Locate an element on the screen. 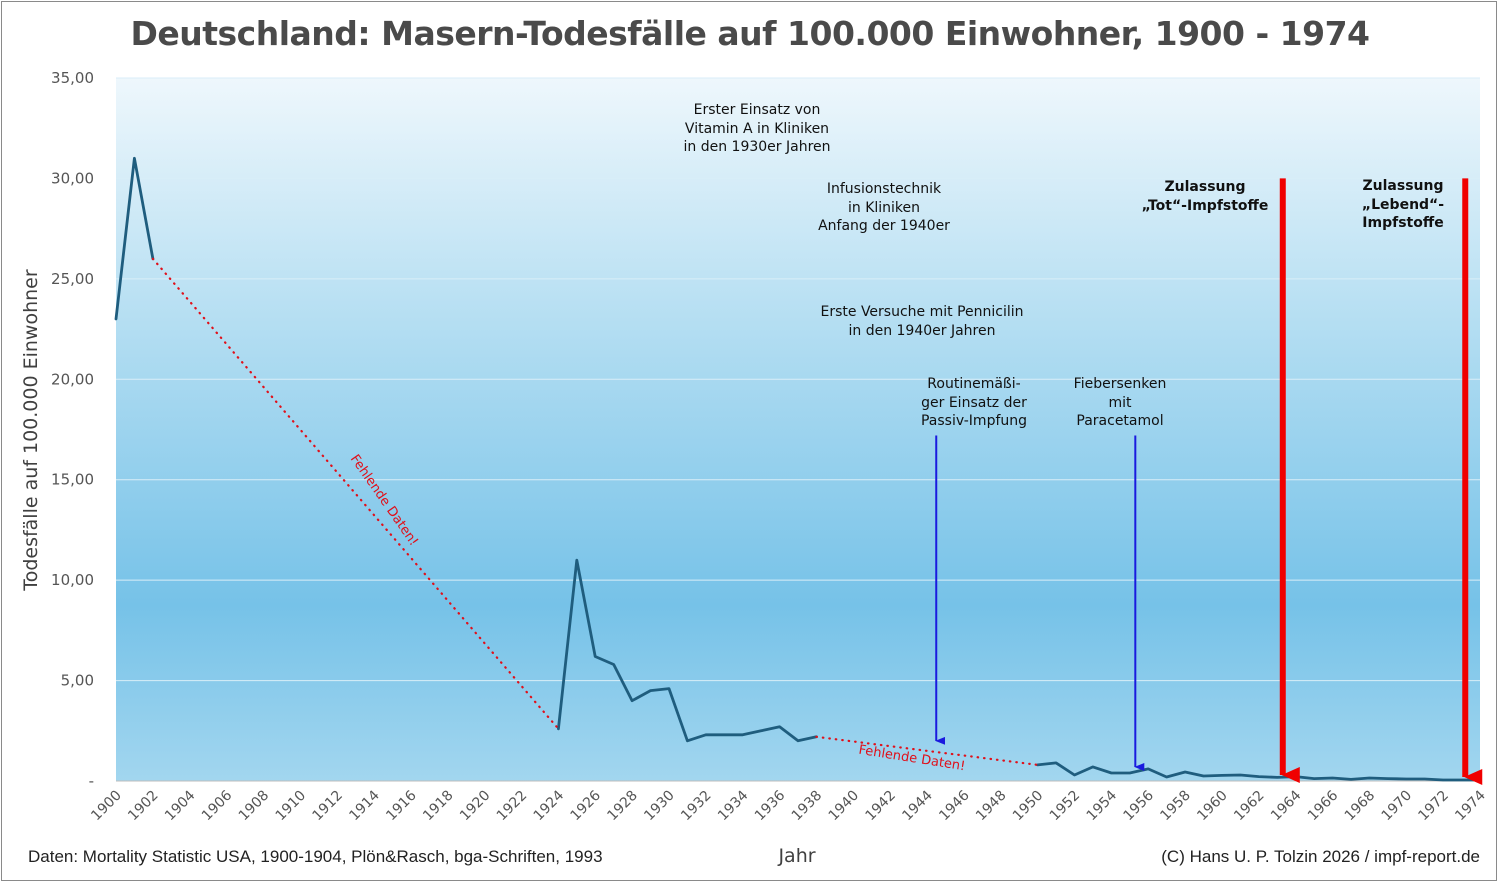 The width and height of the screenshot is (1500, 884). x-tick-label: 1904 is located at coordinates (180, 805).